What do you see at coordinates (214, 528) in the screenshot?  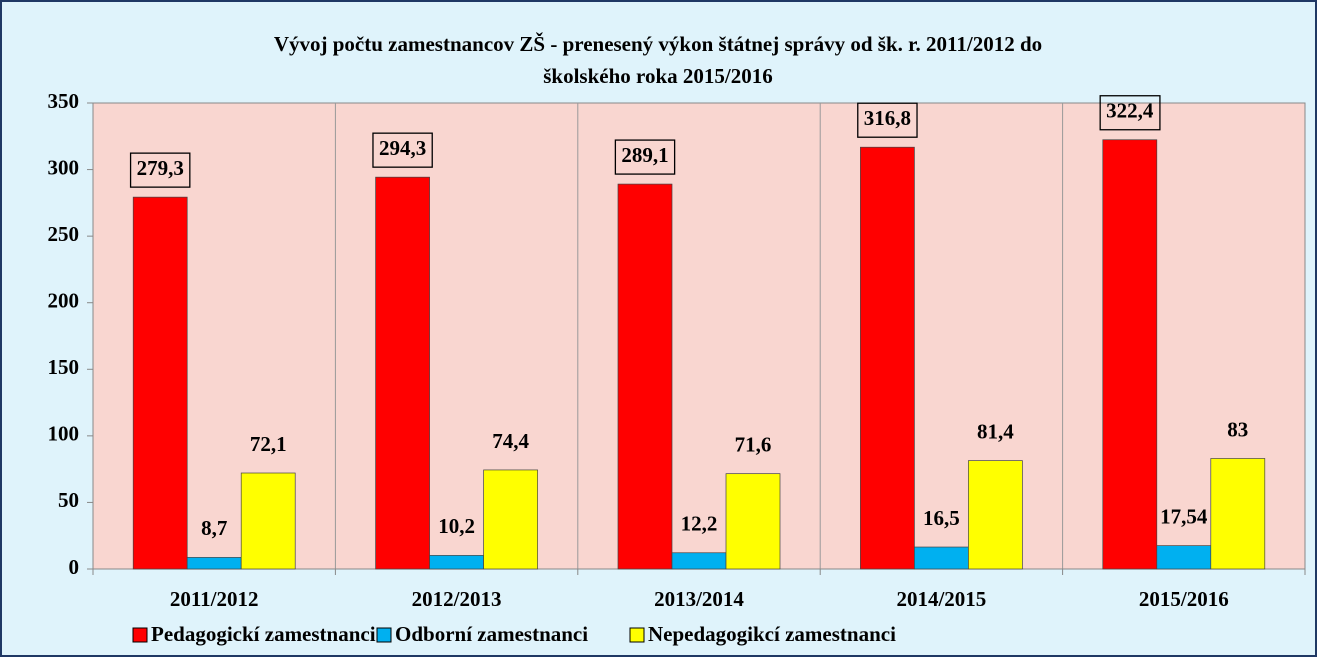 I see `value-label: 8,7` at bounding box center [214, 528].